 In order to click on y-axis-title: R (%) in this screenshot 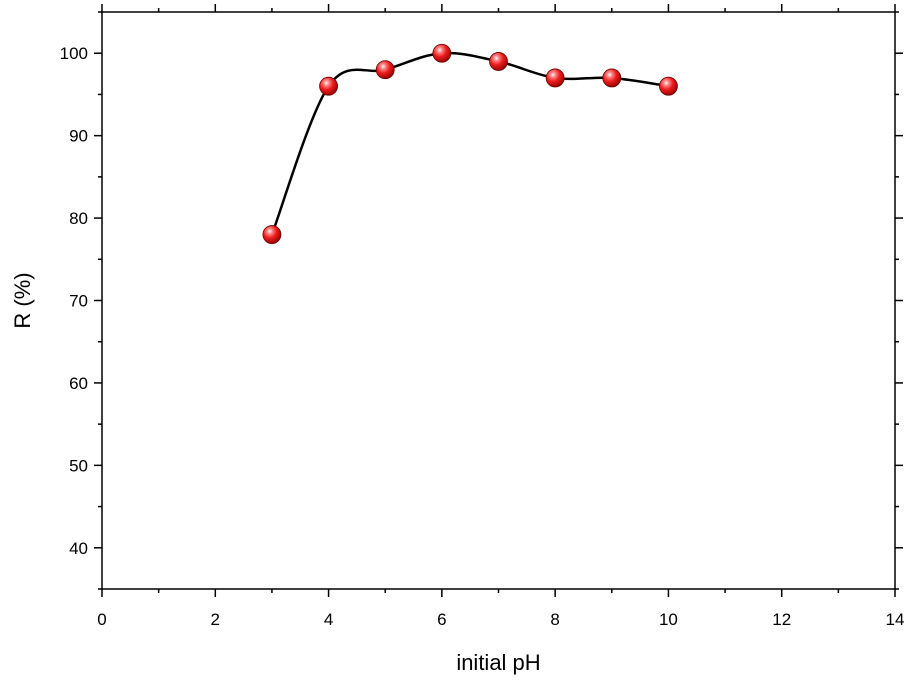, I will do `click(22, 300)`.